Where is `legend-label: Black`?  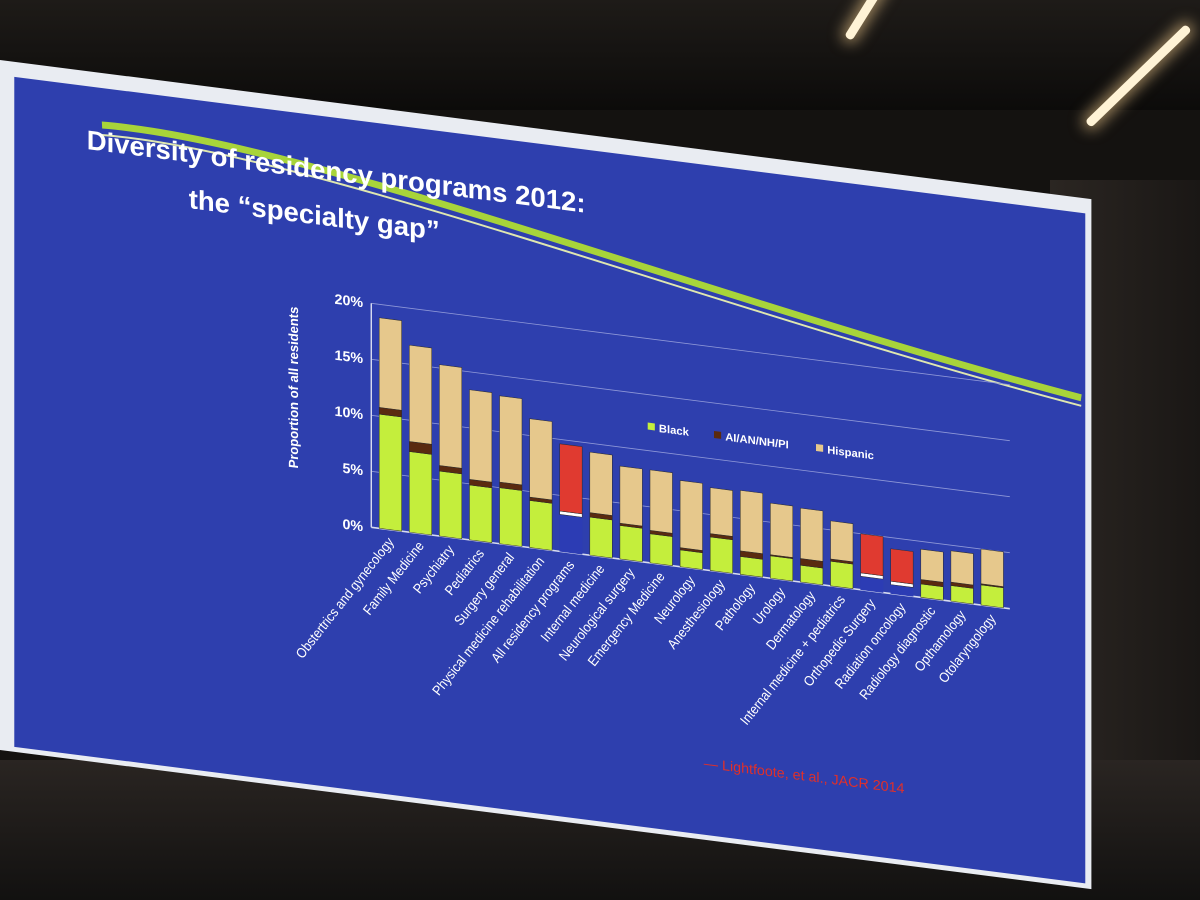 legend-label: Black is located at coordinates (674, 431).